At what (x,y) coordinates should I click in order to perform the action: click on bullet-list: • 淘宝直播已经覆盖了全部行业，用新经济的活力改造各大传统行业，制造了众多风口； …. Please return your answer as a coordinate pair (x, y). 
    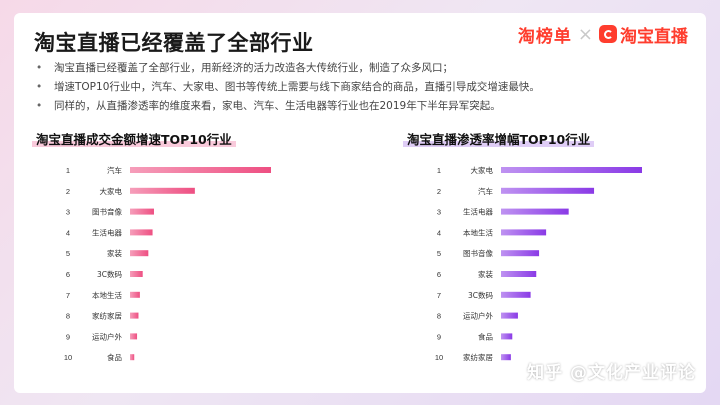
    Looking at the image, I should click on (288, 87).